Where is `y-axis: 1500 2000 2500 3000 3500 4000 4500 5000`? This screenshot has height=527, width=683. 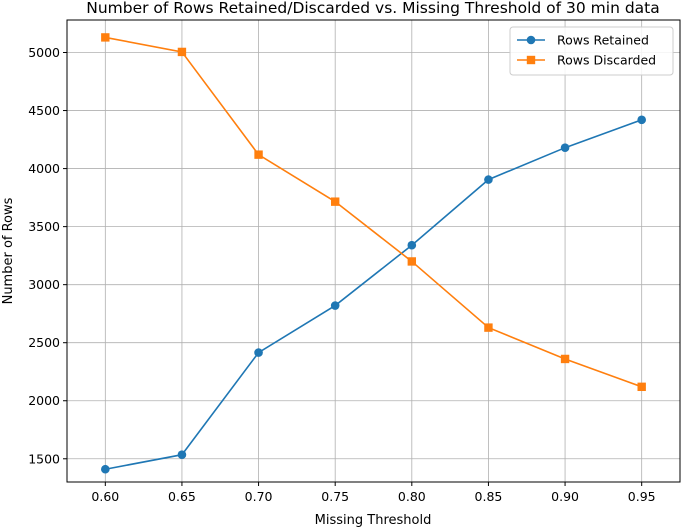
y-axis: 1500 2000 2500 3000 3500 4000 4500 5000 is located at coordinates (47, 255).